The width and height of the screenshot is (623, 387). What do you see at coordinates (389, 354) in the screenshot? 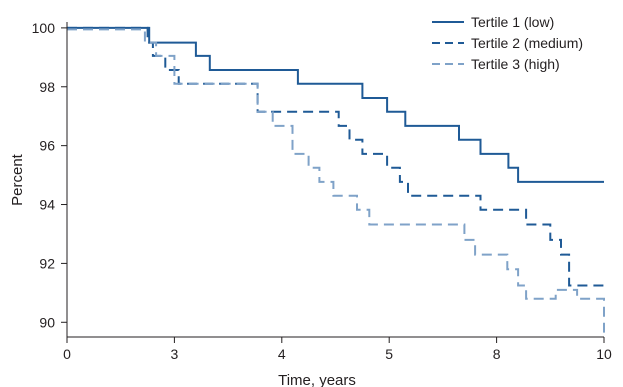
I see `x-tick-label: 5` at bounding box center [389, 354].